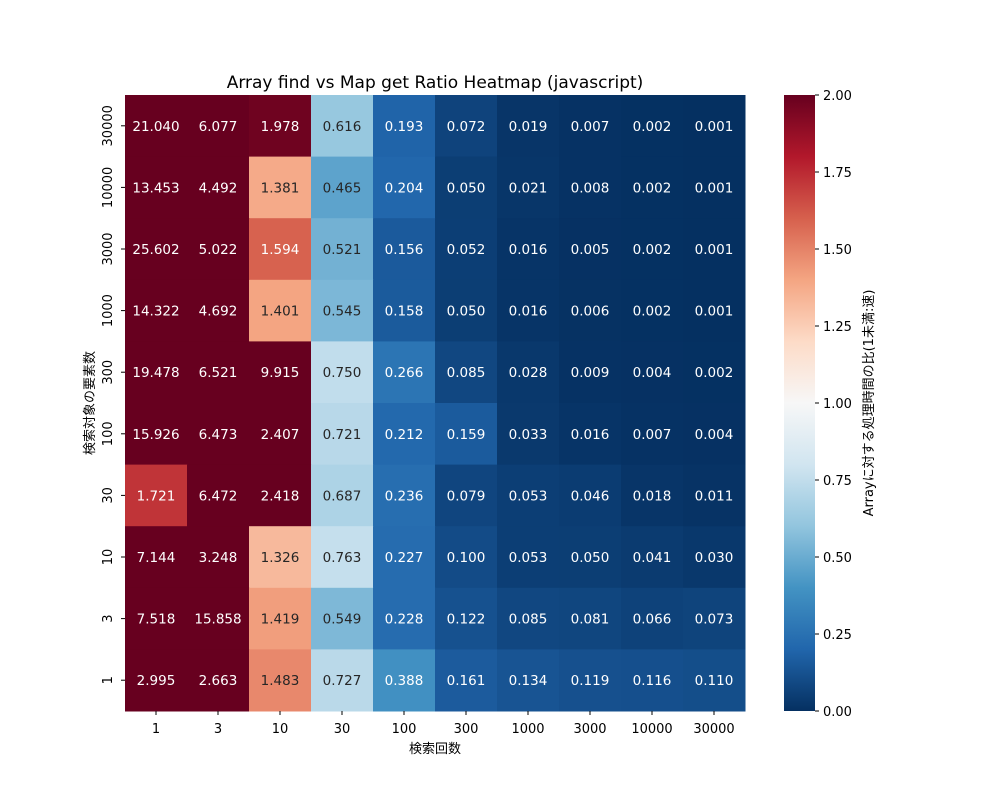 The image size is (1000, 800). I want to click on cell-value-label: 0.081, so click(590, 620).